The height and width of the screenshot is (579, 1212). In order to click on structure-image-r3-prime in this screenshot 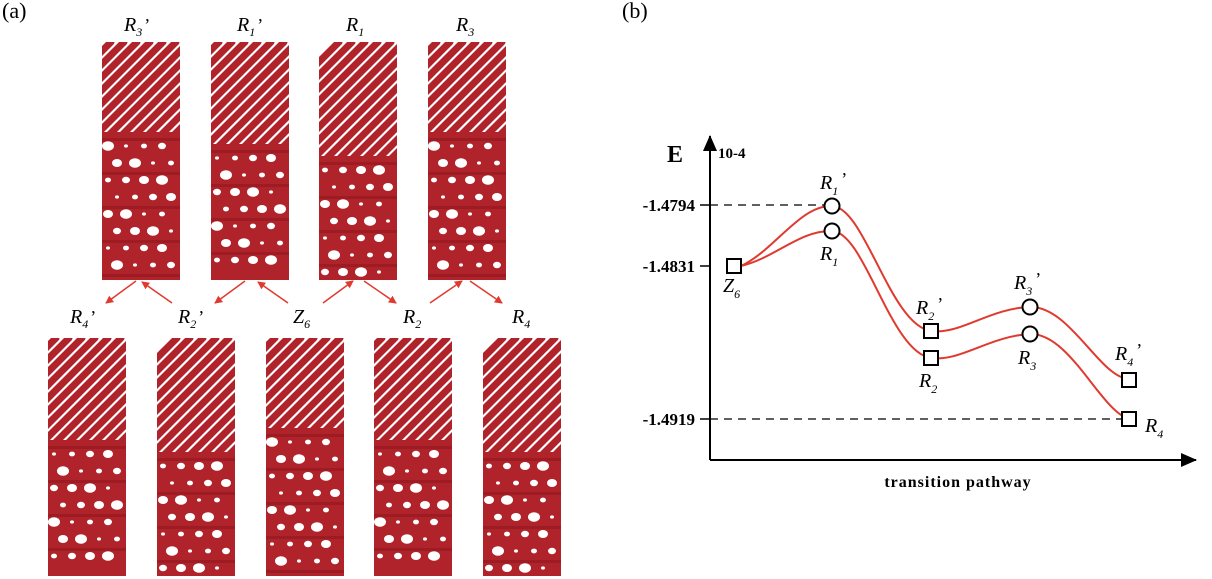, I will do `click(141, 161)`.